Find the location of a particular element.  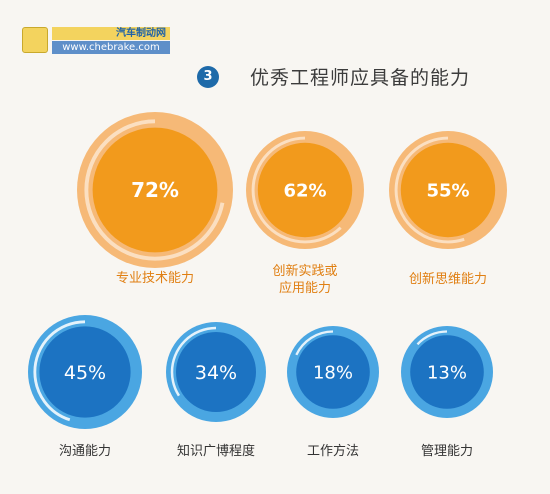

bubble-value-label: 34% is located at coordinates (216, 373).